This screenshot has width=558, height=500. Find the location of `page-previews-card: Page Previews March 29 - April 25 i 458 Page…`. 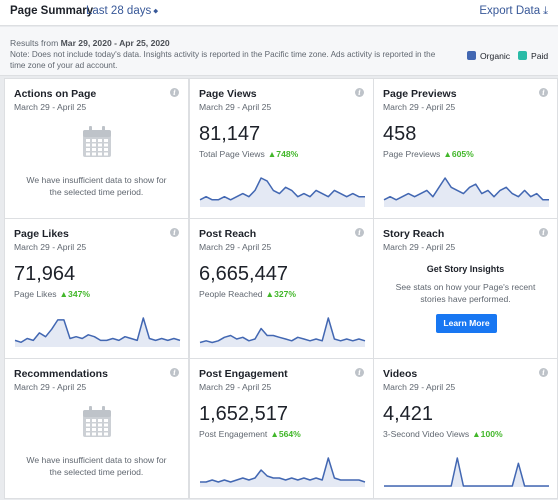

page-previews-card: Page Previews March 29 - April 25 i 458 Page… is located at coordinates (465, 148).